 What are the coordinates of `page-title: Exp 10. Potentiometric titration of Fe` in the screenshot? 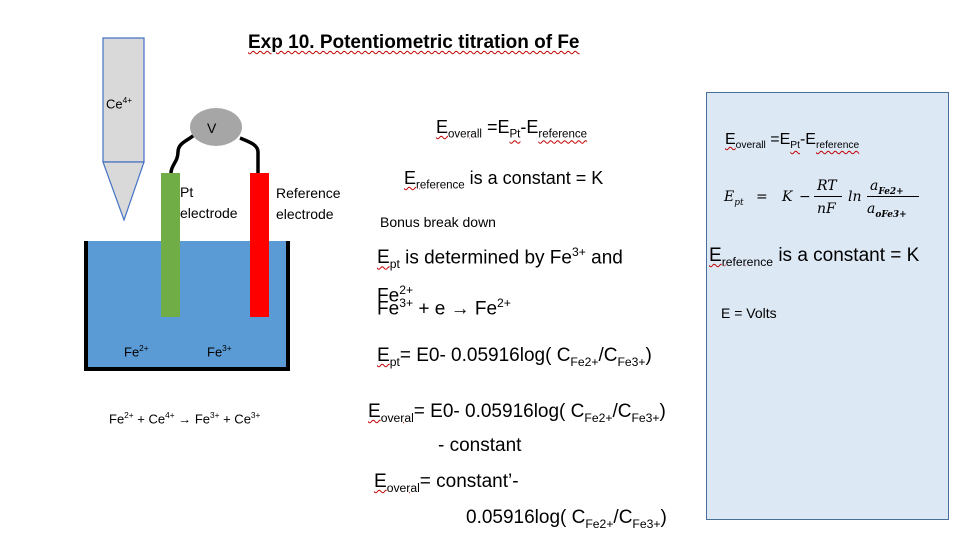 It's located at (414, 43).